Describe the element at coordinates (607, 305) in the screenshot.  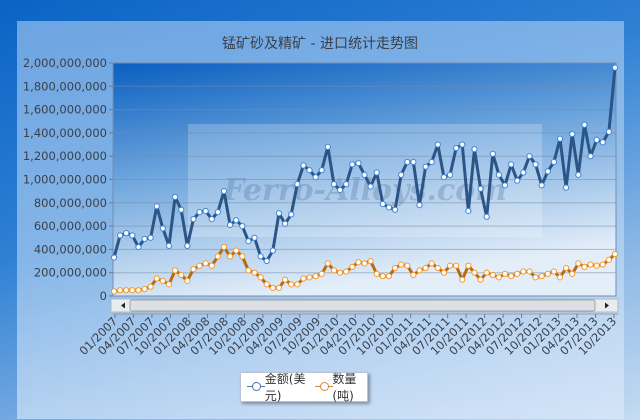
I see `scroll-right-arrow-icon` at that location.